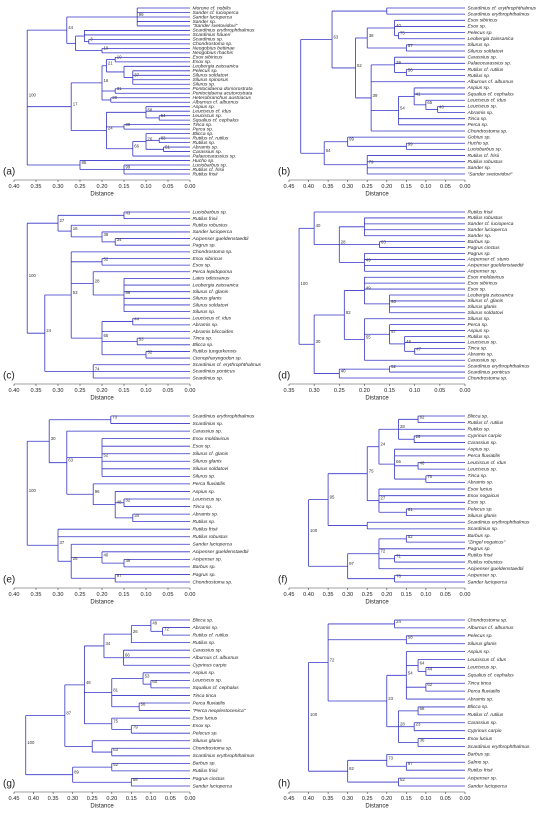 Image resolution: width=550 pixels, height=815 pixels. What do you see at coordinates (490, 628) in the screenshot?
I see `leaf-label: Alburnus cf. alburnus` at bounding box center [490, 628].